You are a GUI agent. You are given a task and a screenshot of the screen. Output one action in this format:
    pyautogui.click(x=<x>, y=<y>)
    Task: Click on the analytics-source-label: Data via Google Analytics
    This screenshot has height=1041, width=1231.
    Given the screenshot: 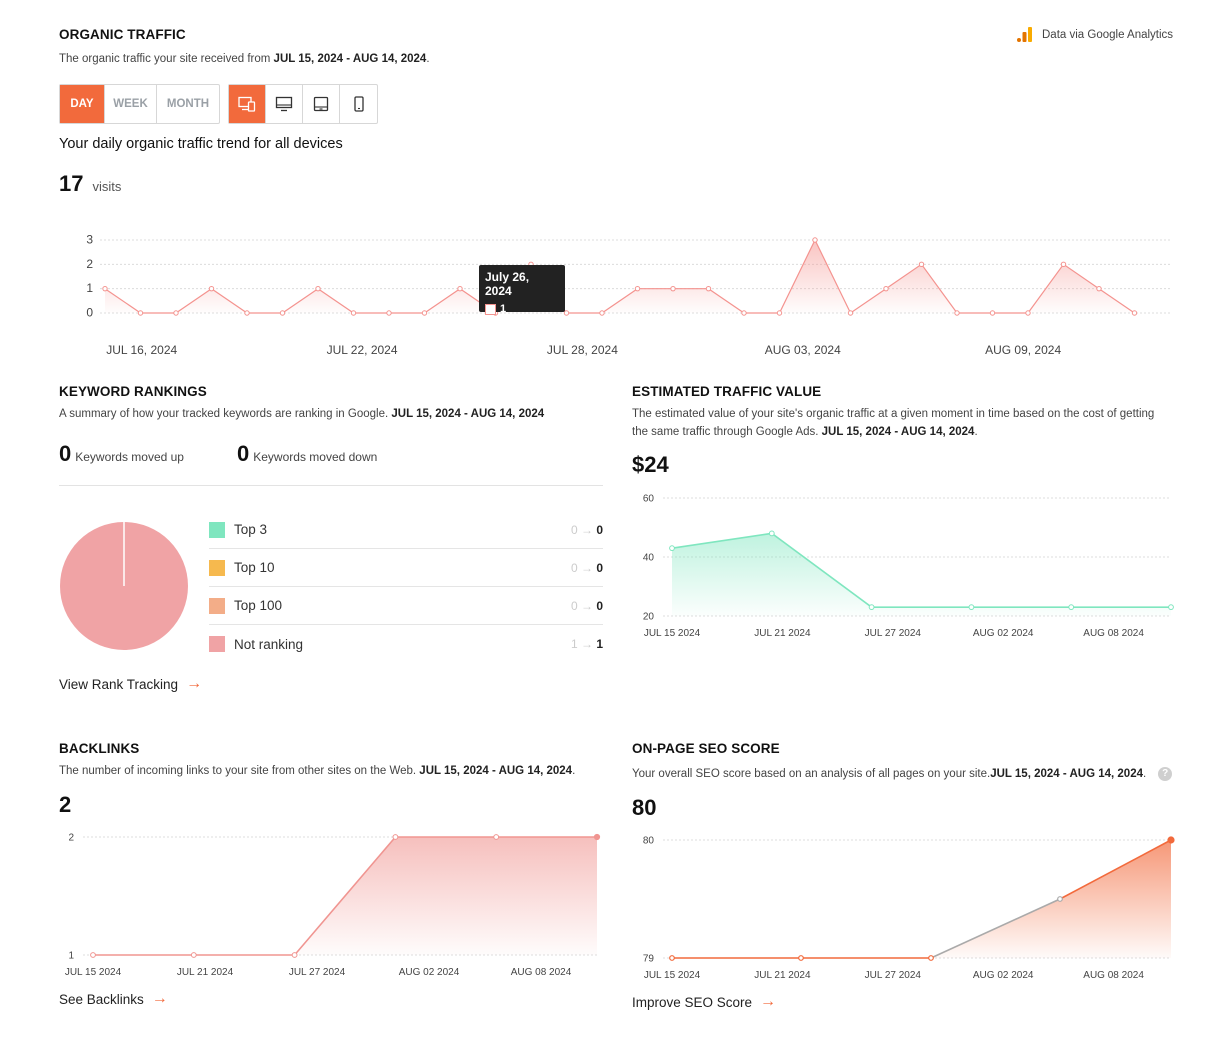 What is the action you would take?
    pyautogui.click(x=1108, y=34)
    